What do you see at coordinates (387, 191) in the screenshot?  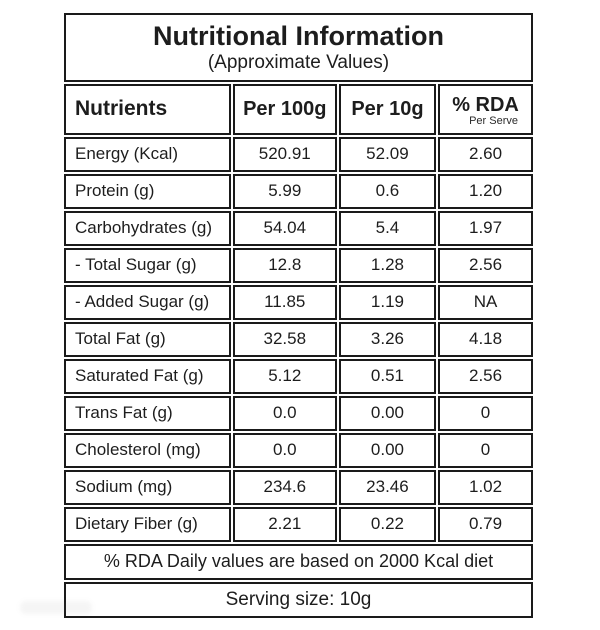 I see `per-10g-value-cell: 0.6` at bounding box center [387, 191].